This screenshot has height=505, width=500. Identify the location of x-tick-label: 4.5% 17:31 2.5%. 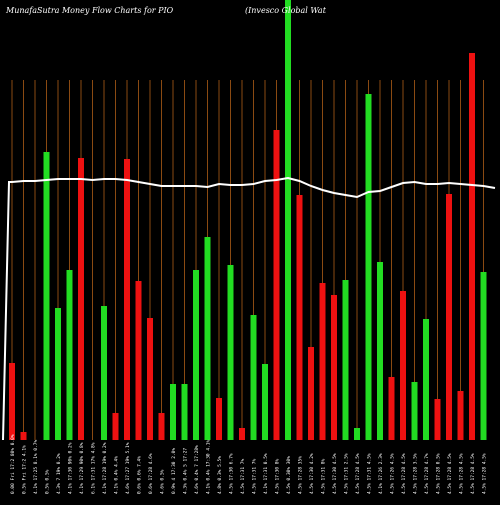
(347, 473).